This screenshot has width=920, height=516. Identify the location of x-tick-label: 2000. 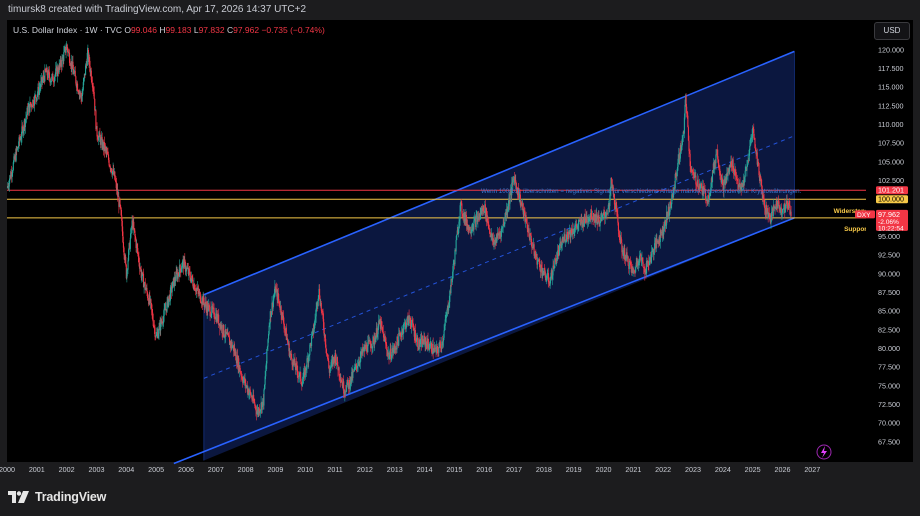
(7, 469).